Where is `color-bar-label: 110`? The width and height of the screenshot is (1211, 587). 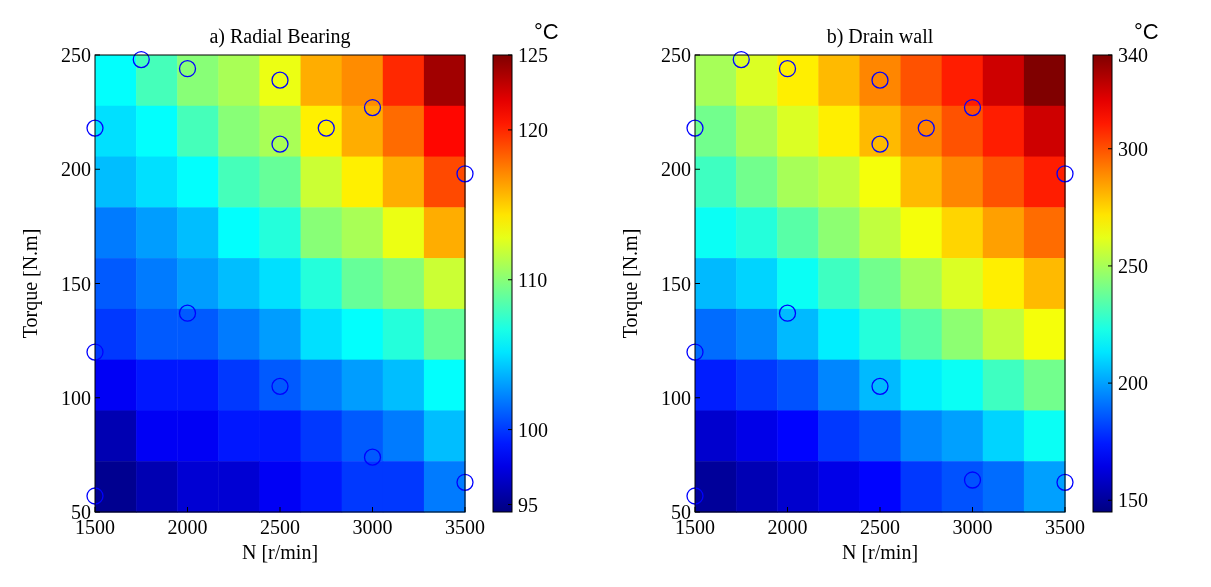 color-bar-label: 110 is located at coordinates (533, 279).